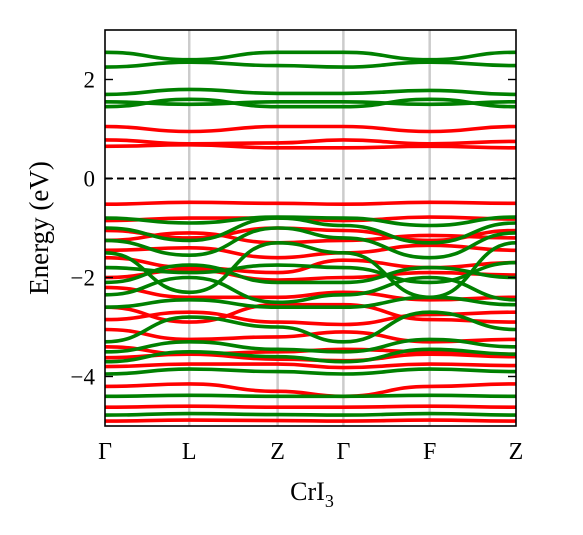 Image resolution: width=583 pixels, height=535 pixels. Describe the element at coordinates (83, 377) in the screenshot. I see `y-tick-label: −4` at that location.